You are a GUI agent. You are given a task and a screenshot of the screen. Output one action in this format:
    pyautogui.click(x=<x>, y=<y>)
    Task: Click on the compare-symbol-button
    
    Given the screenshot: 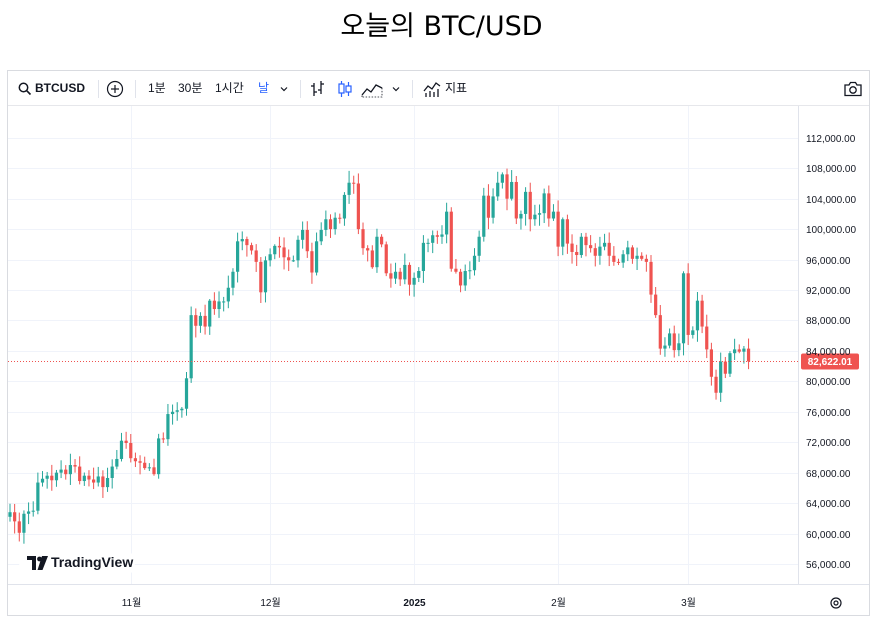 What is the action you would take?
    pyautogui.click(x=116, y=88)
    